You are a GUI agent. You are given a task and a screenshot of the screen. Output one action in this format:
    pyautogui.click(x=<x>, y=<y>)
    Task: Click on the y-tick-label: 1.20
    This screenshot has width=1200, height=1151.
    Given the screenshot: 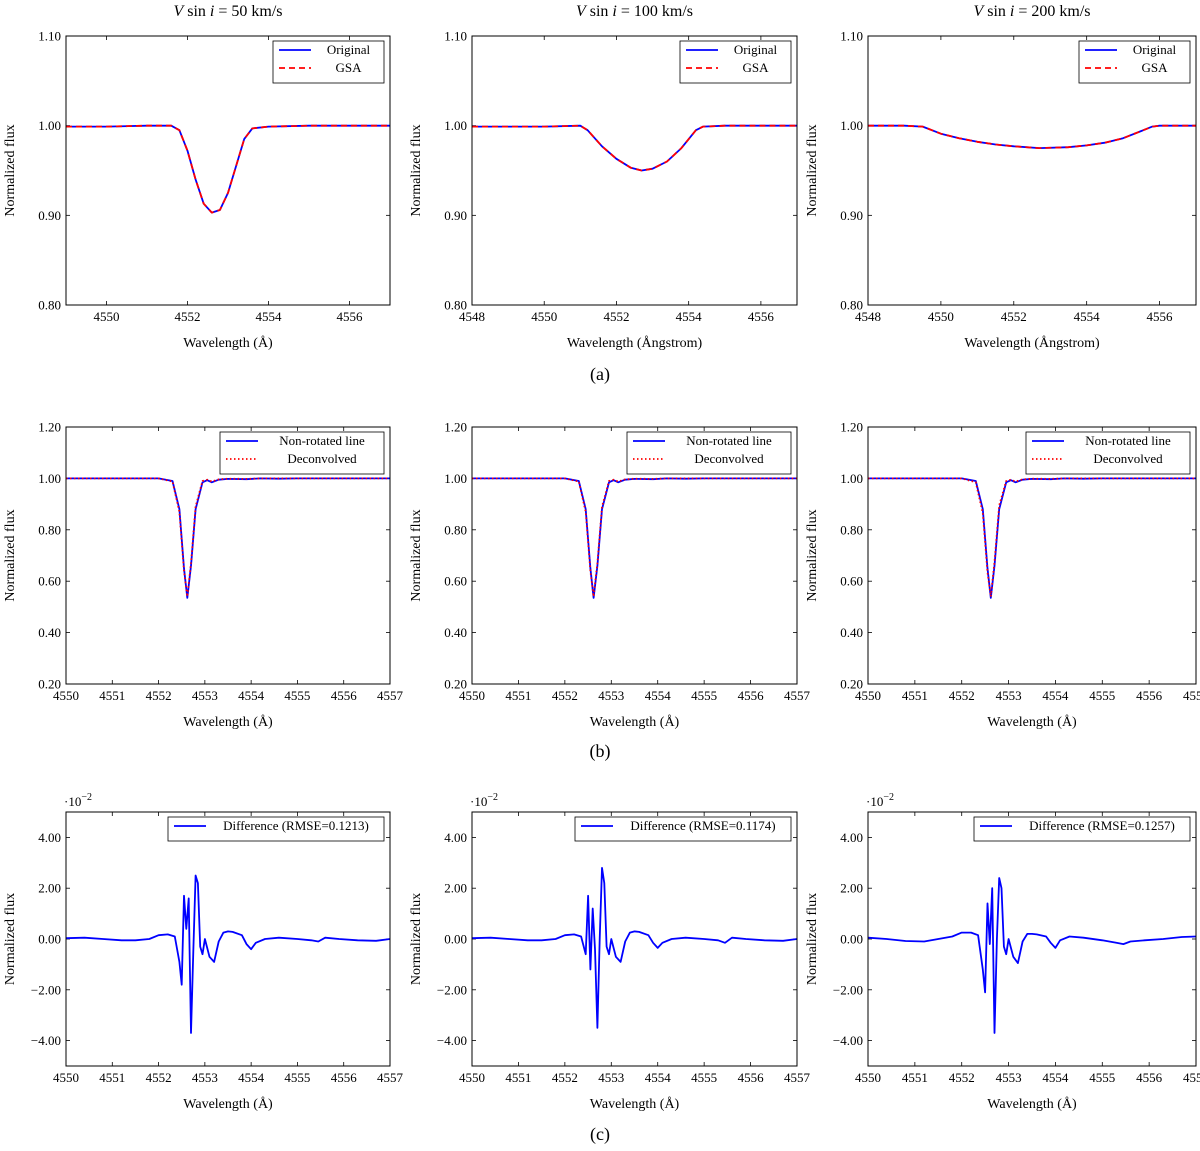 What is the action you would take?
    pyautogui.click(x=49, y=427)
    